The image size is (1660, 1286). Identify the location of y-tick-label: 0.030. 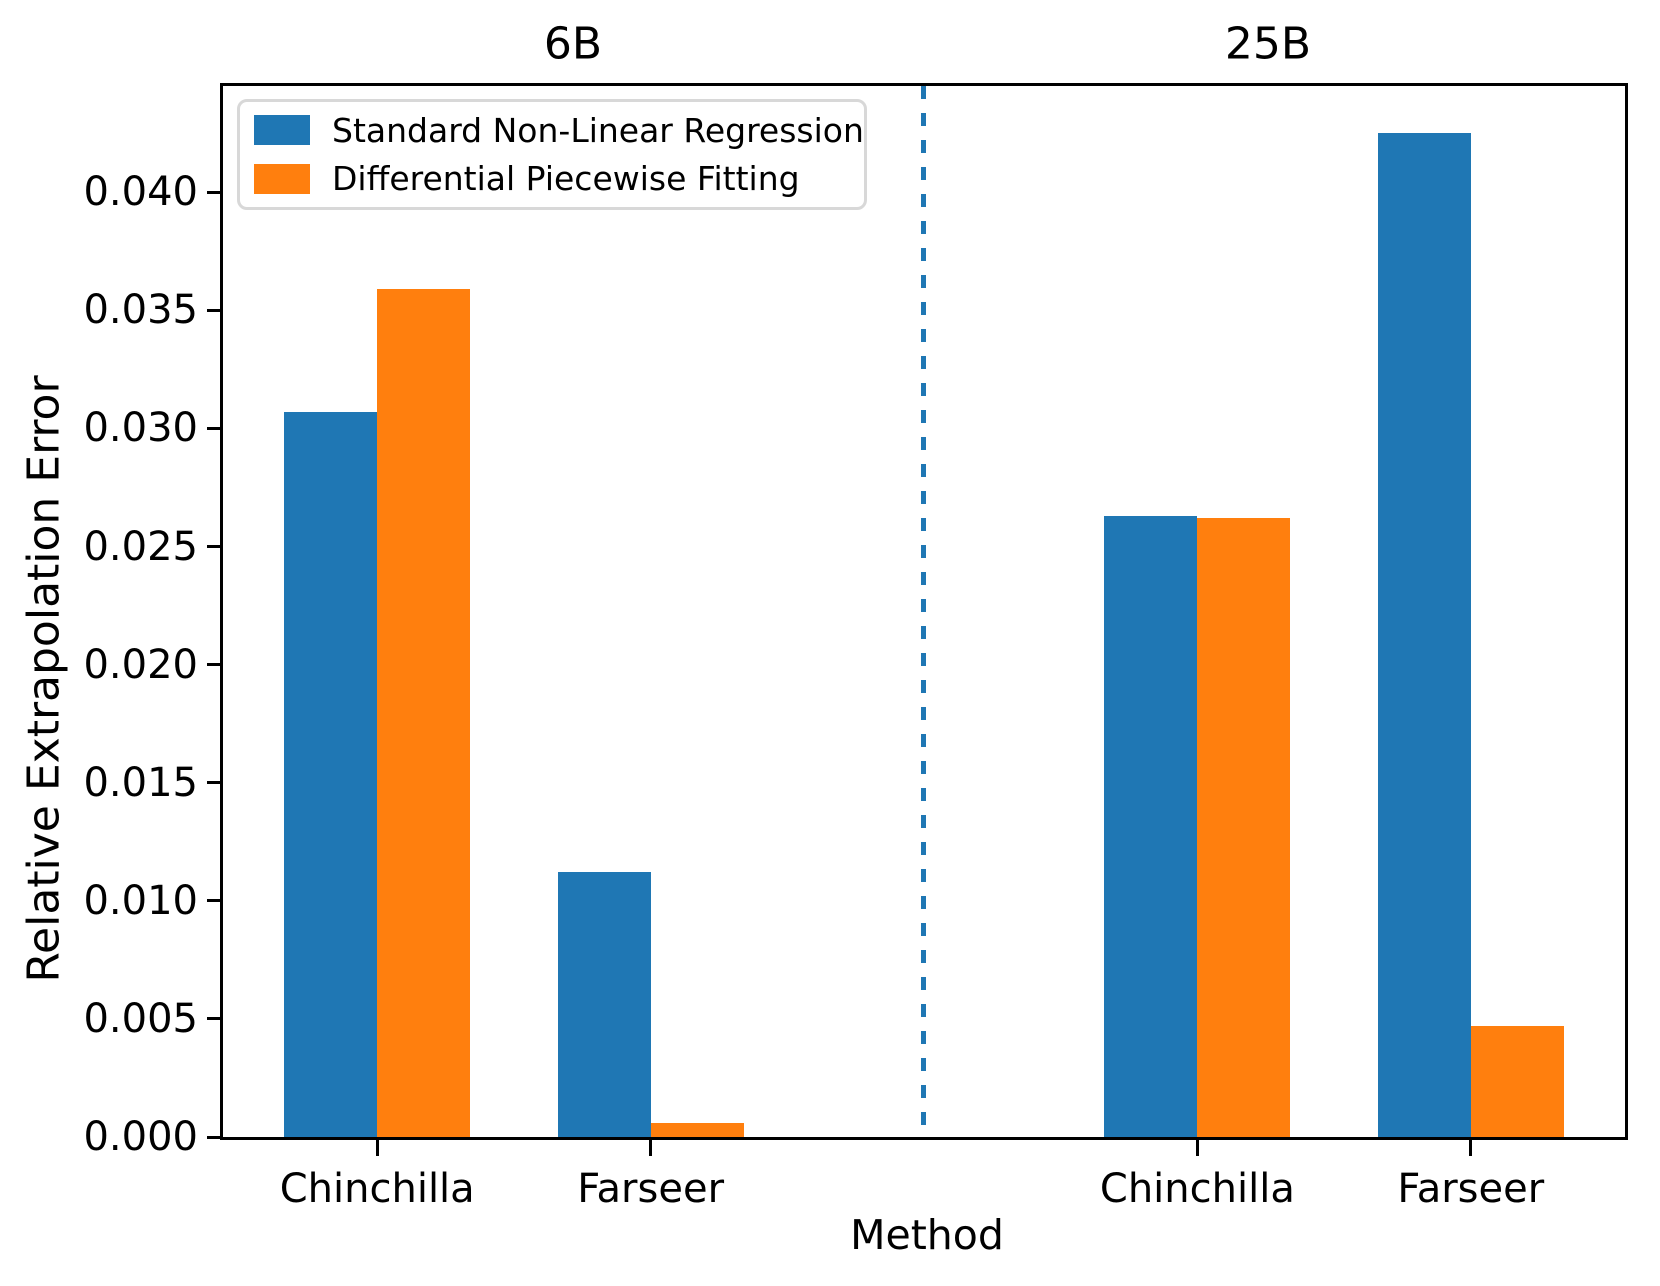
(140, 428).